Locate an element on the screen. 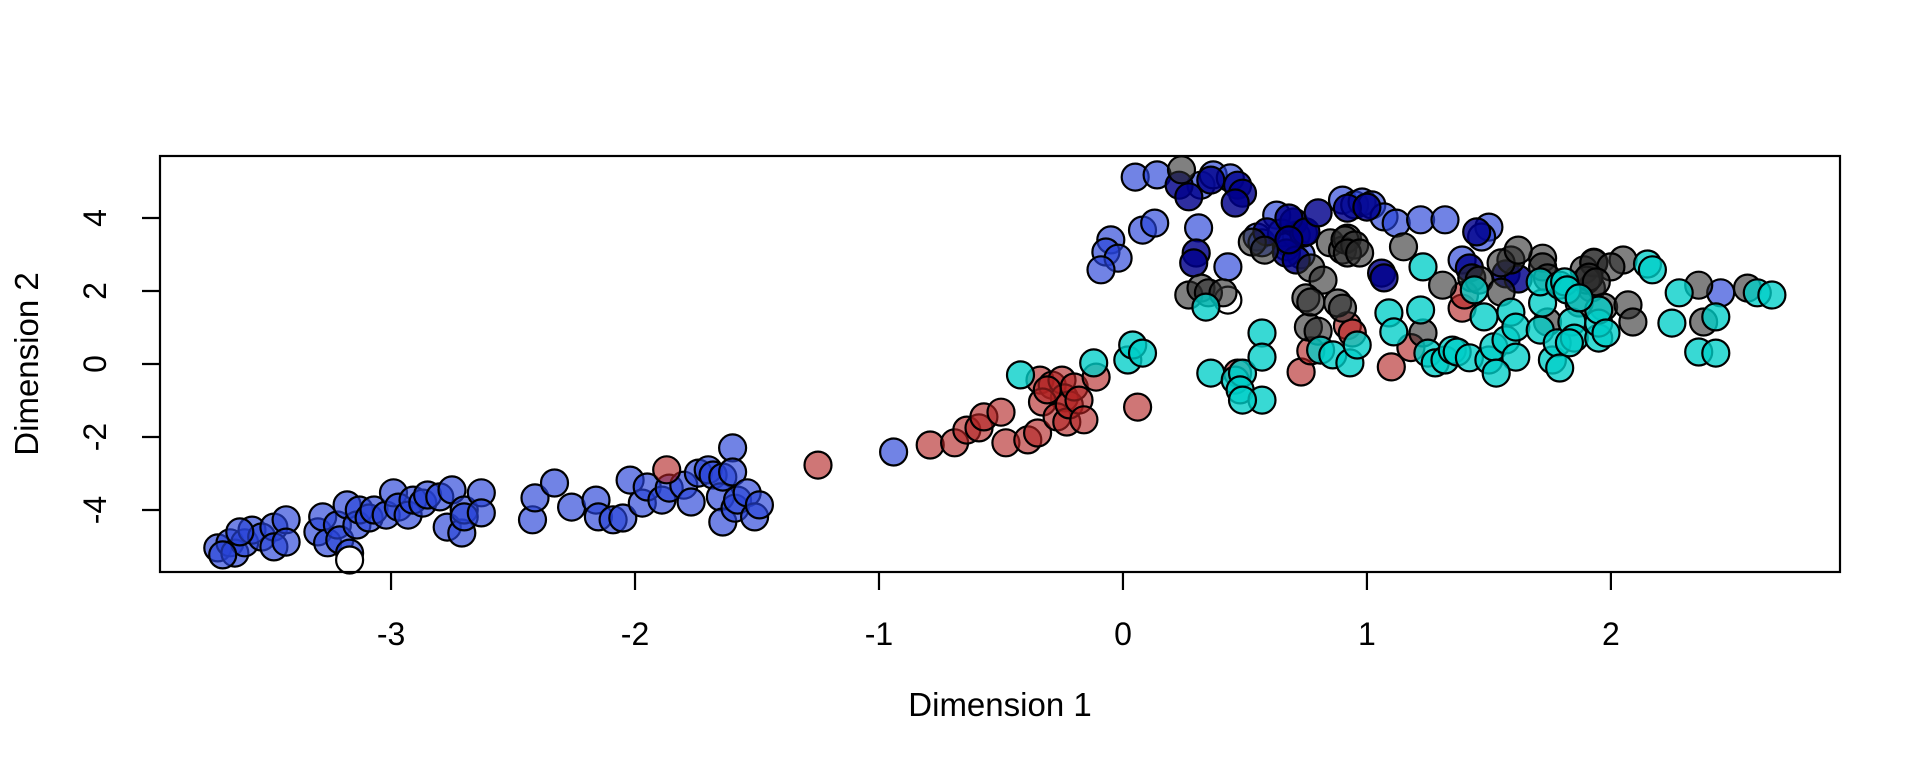  x-tick-label: 1 is located at coordinates (1367, 634).